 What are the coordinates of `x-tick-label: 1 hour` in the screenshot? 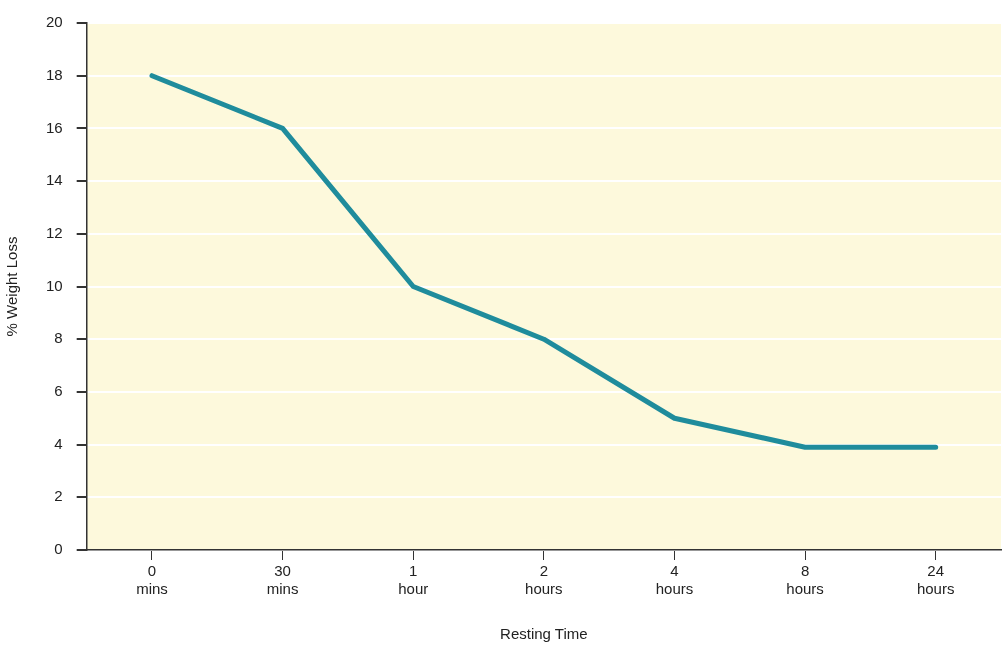 It's located at (413, 580).